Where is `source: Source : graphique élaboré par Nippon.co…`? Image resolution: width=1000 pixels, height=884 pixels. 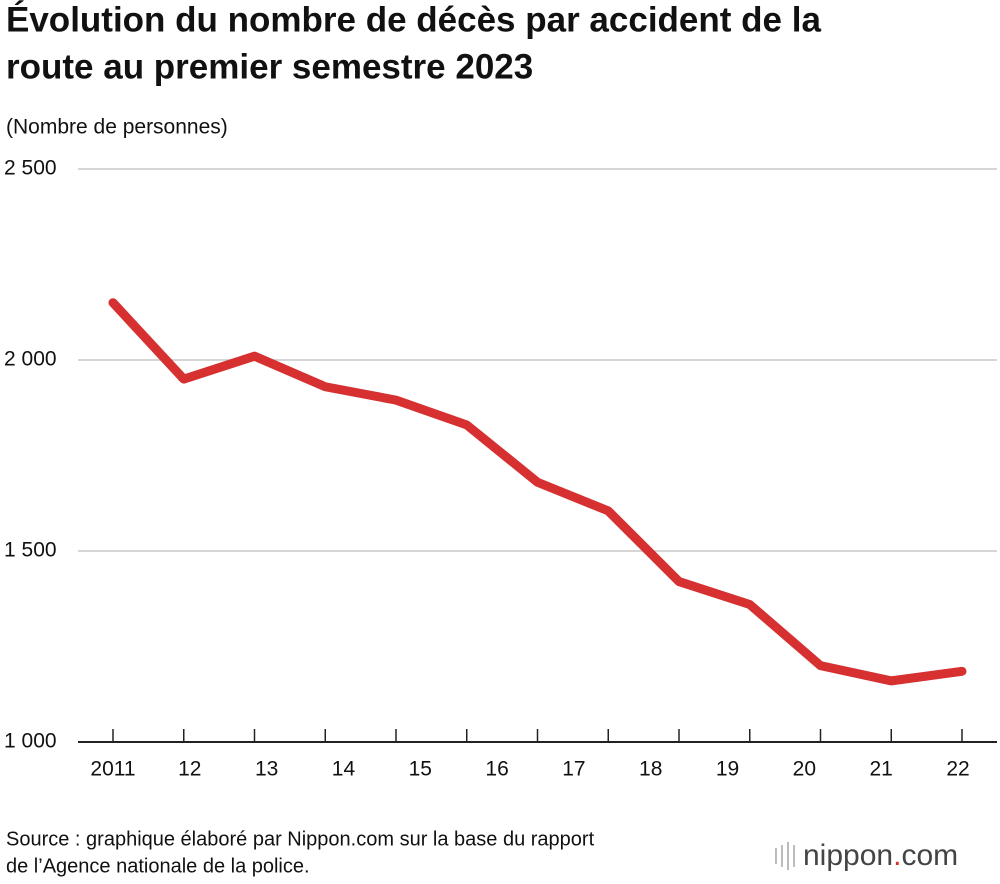 source: Source : graphique élaboré par Nippon.co… is located at coordinates (300, 839).